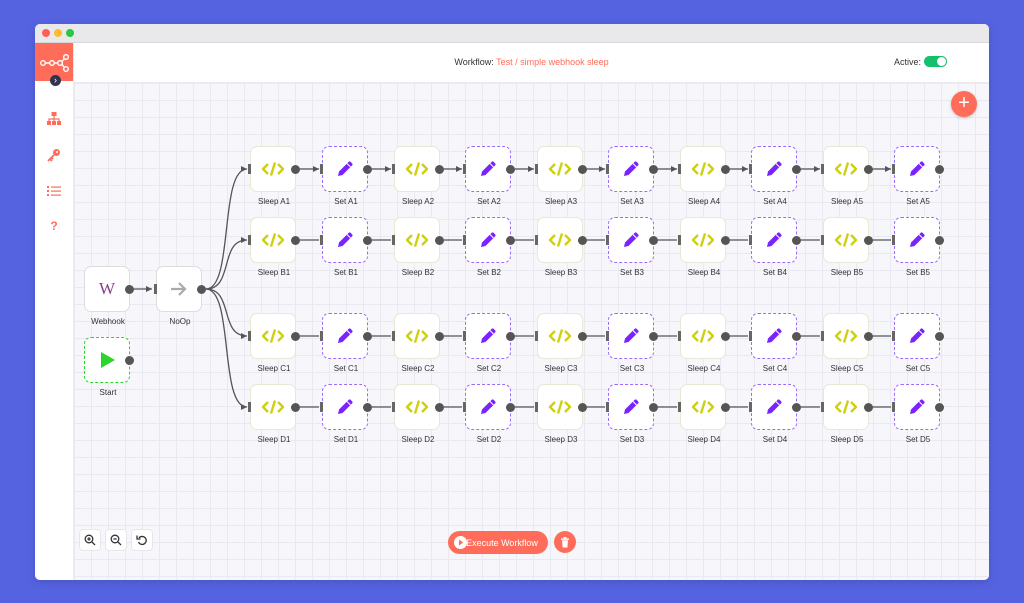 The height and width of the screenshot is (603, 1024). I want to click on sleep-d3-node: Sleep D3, so click(561, 414).